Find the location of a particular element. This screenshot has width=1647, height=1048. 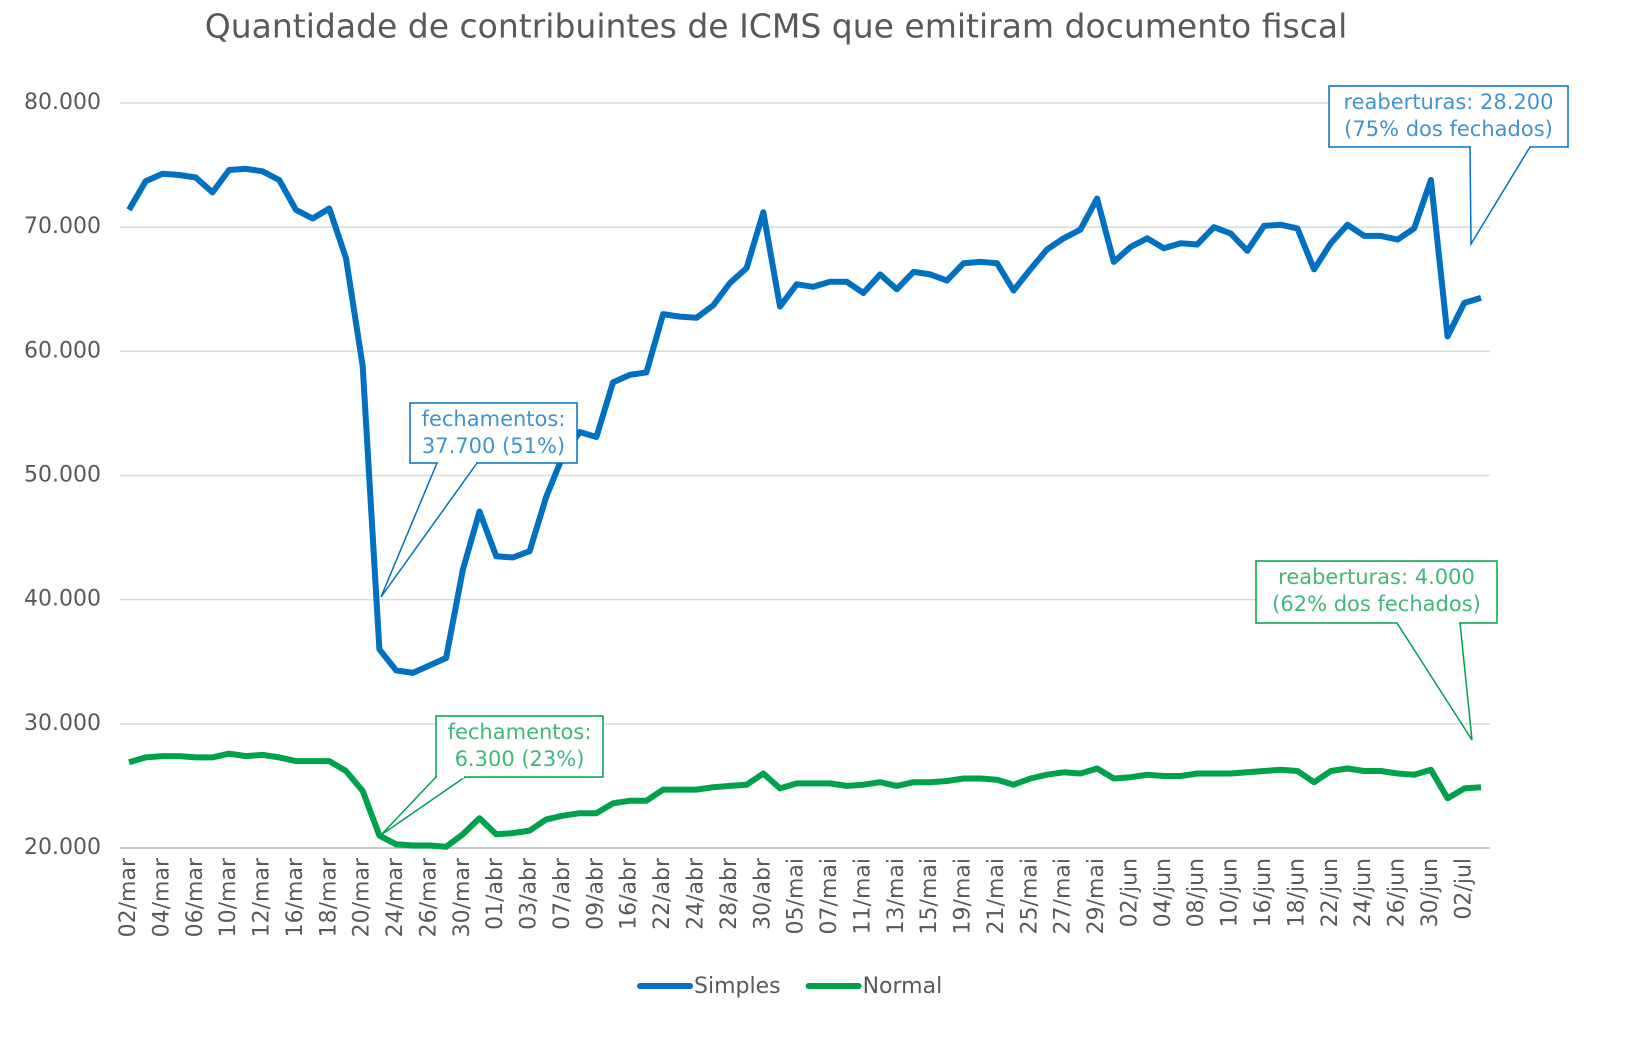

x-tick-label: 01/abr is located at coordinates (495, 893).